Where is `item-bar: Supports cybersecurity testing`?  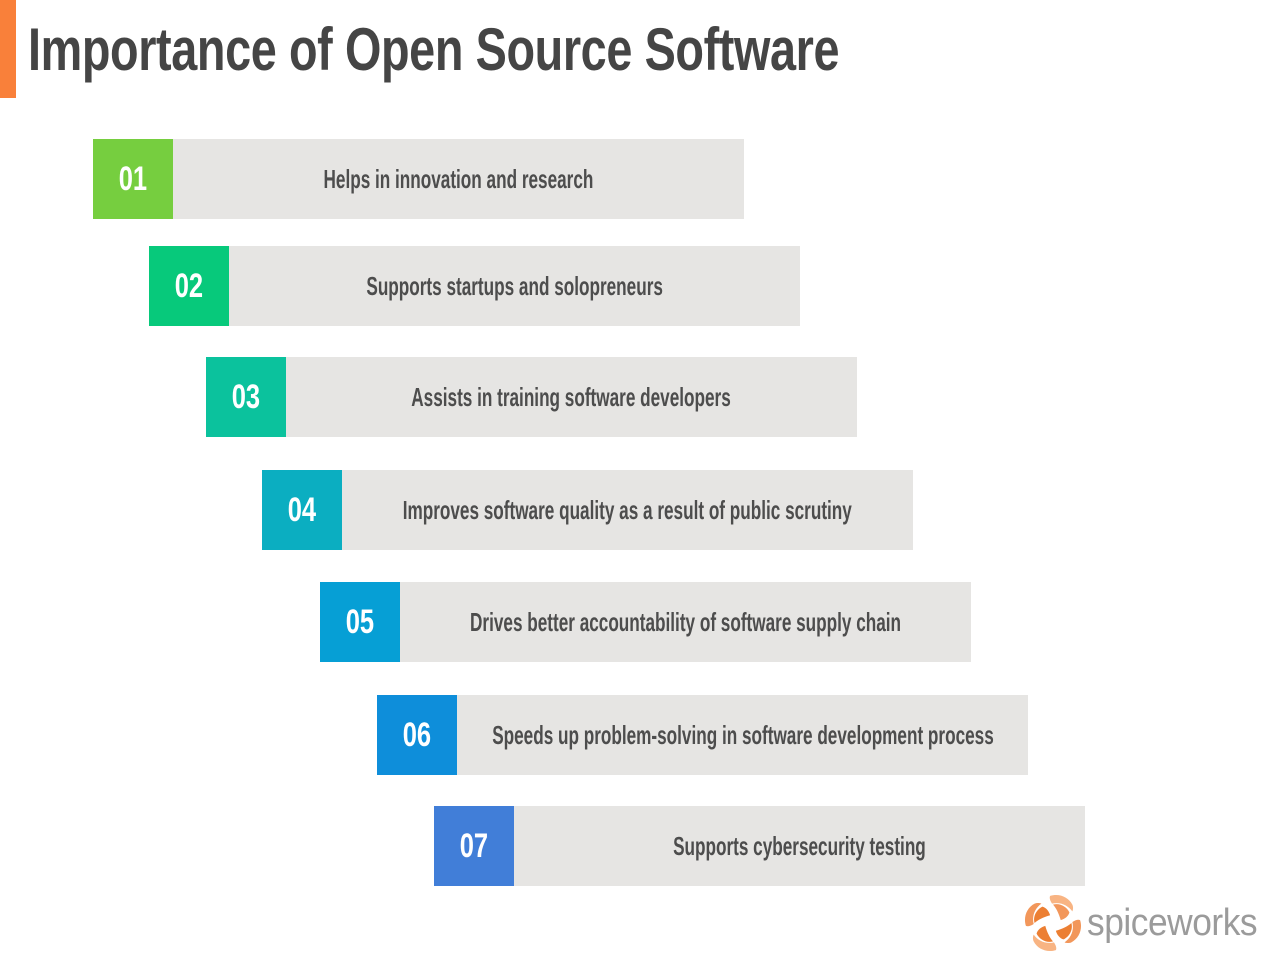
item-bar: Supports cybersecurity testing is located at coordinates (799, 846).